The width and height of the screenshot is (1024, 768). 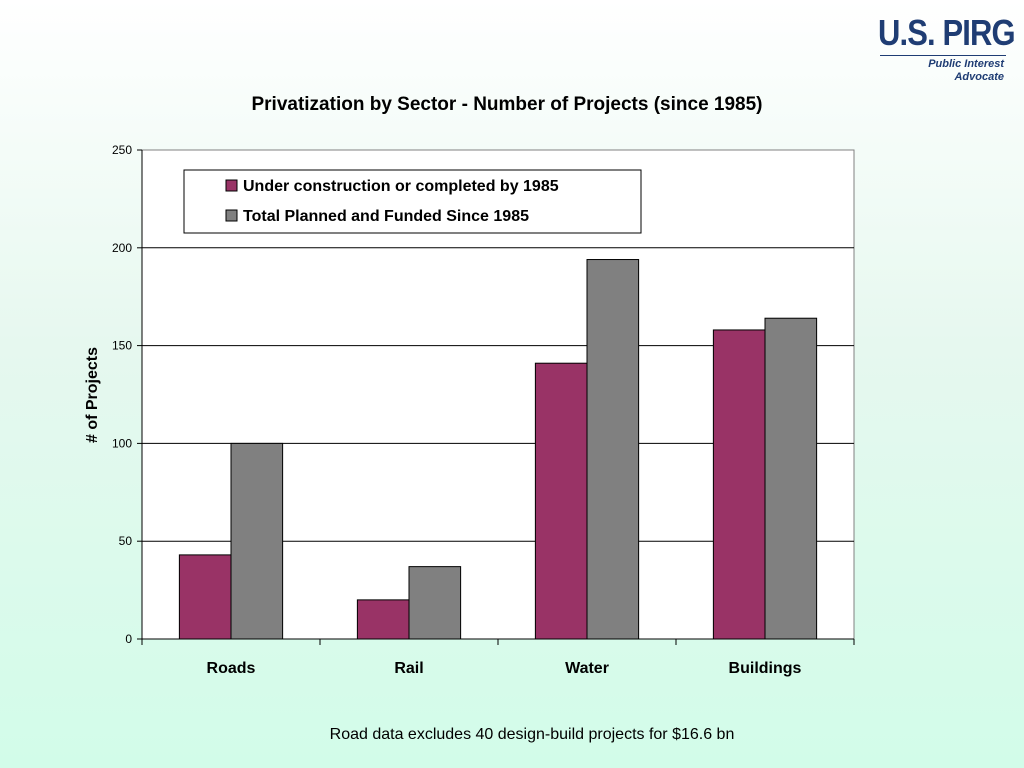 I want to click on x-tick-label: Water, so click(x=587, y=668).